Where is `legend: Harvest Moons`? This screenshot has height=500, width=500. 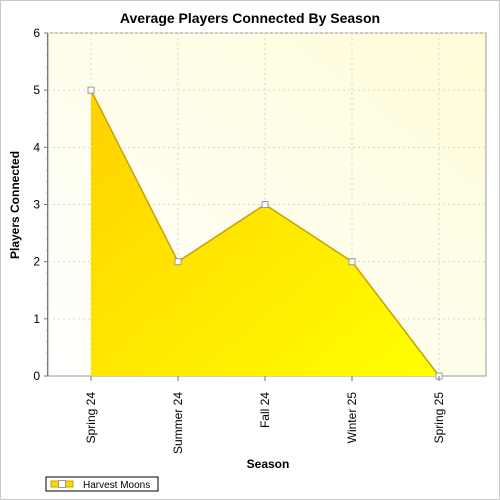
legend: Harvest Moons is located at coordinates (102, 484).